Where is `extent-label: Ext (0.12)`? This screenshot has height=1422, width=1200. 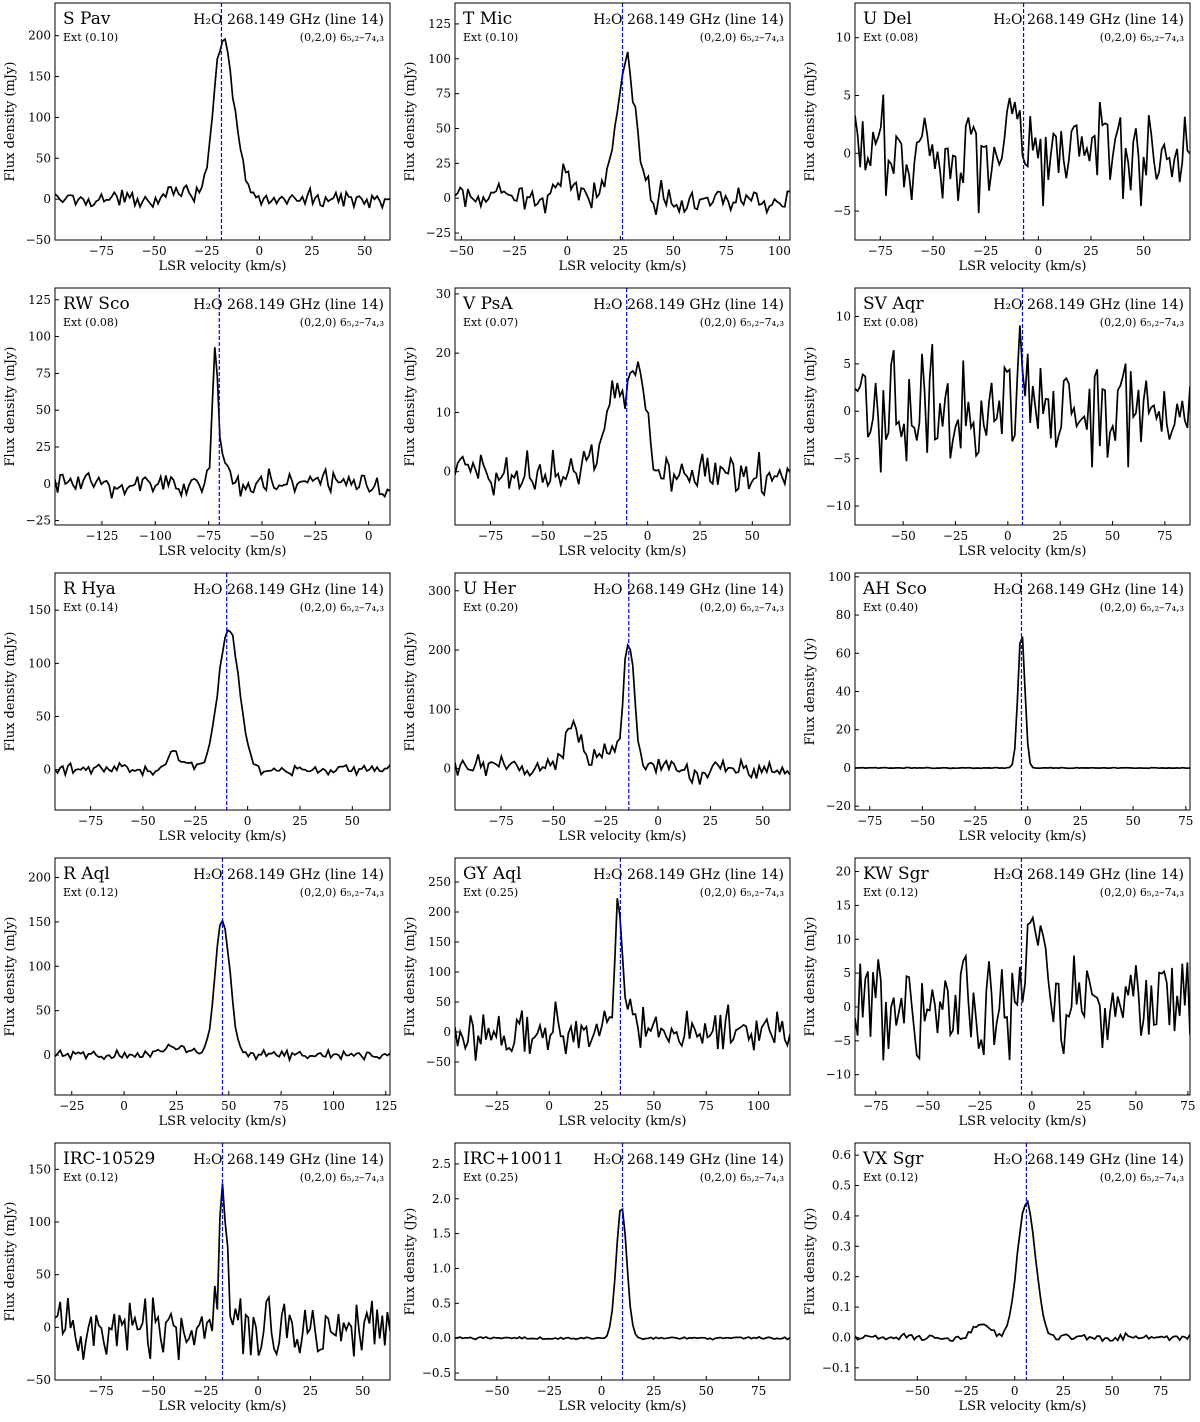 extent-label: Ext (0.12) is located at coordinates (90, 1177).